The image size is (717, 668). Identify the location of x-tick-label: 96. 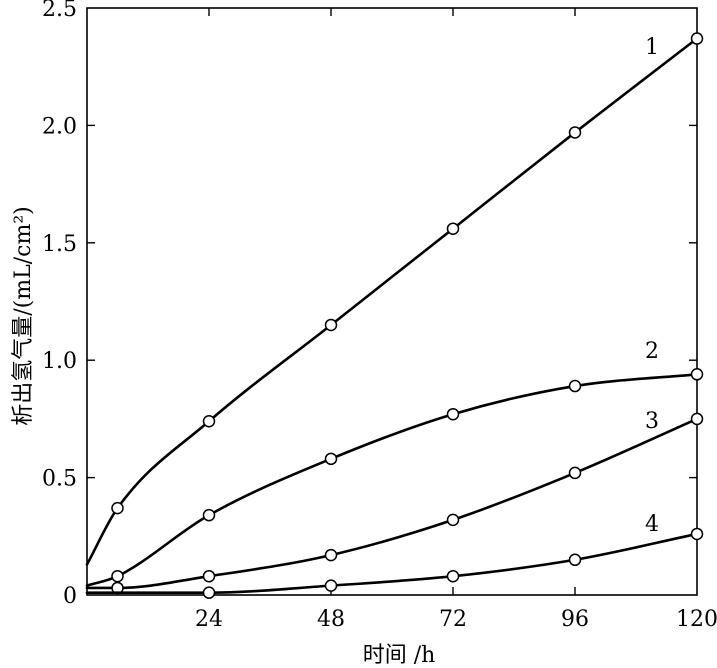
(575, 619).